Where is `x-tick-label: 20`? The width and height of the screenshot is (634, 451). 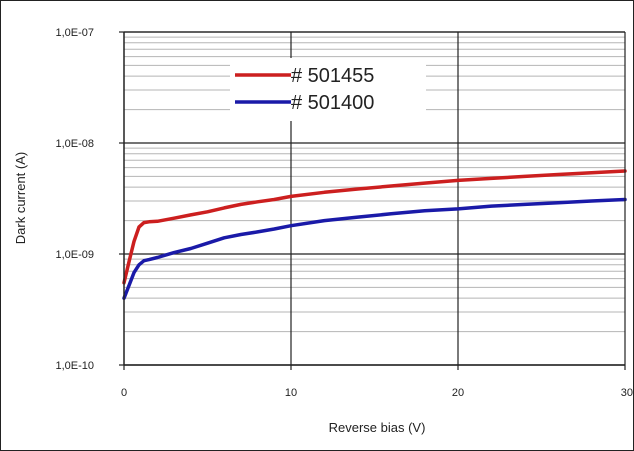
x-tick-label: 20 is located at coordinates (458, 393).